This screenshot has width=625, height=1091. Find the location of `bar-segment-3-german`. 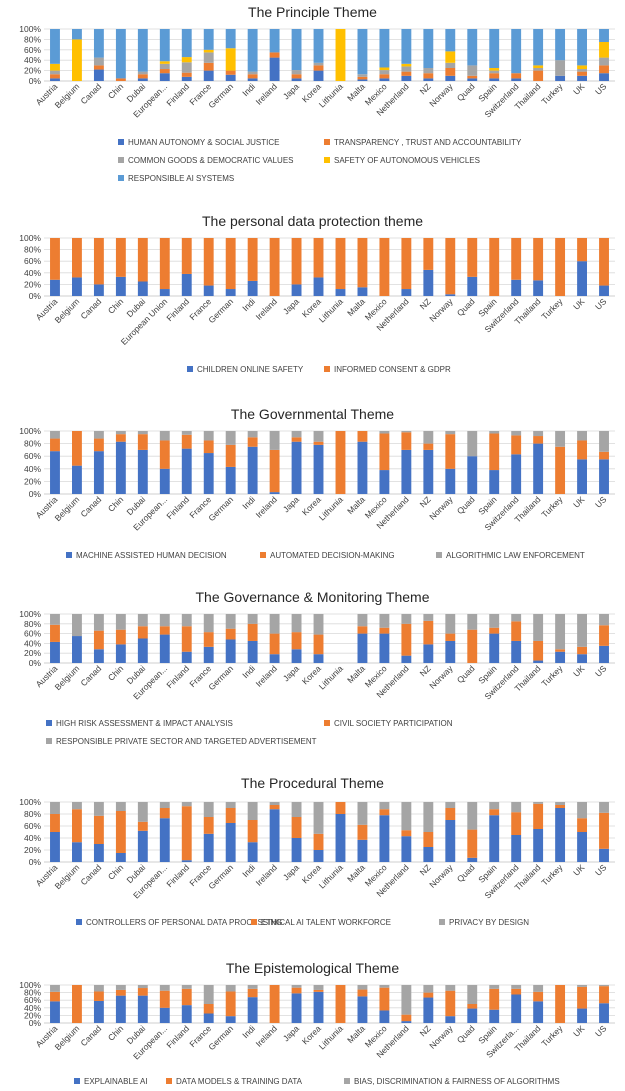

bar-segment-3-german is located at coordinates (230, 438).